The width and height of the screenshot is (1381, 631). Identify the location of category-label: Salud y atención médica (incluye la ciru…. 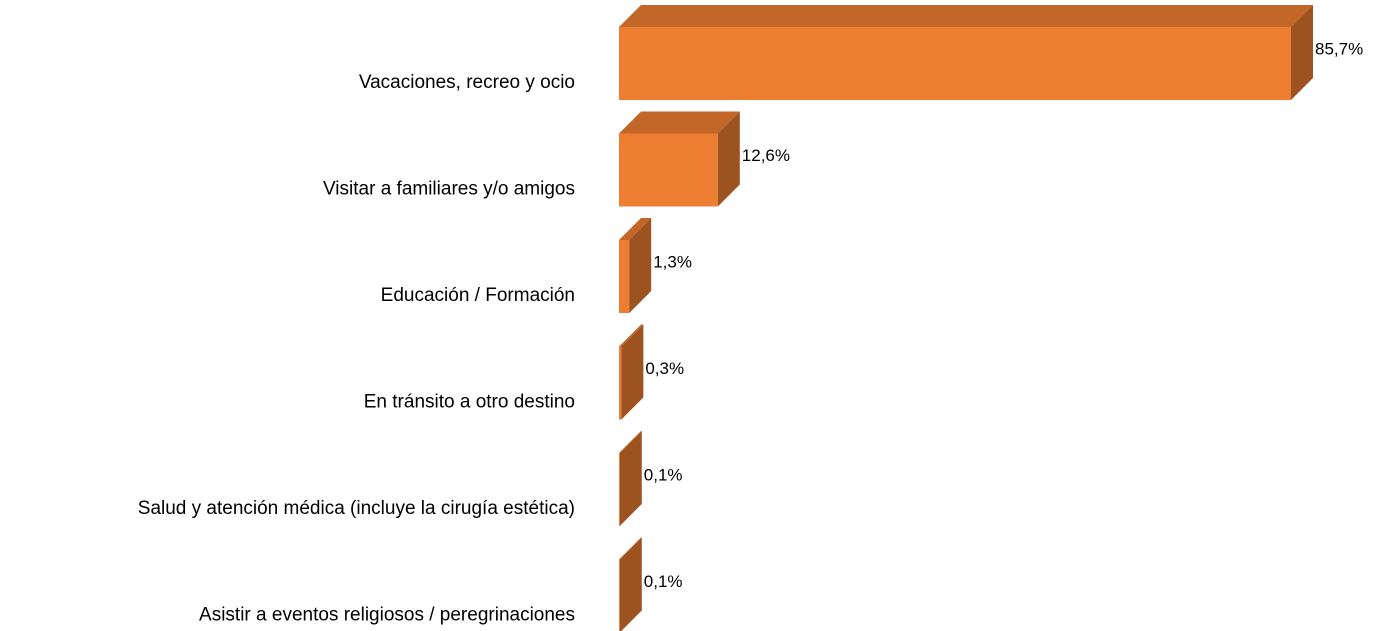
(356, 508).